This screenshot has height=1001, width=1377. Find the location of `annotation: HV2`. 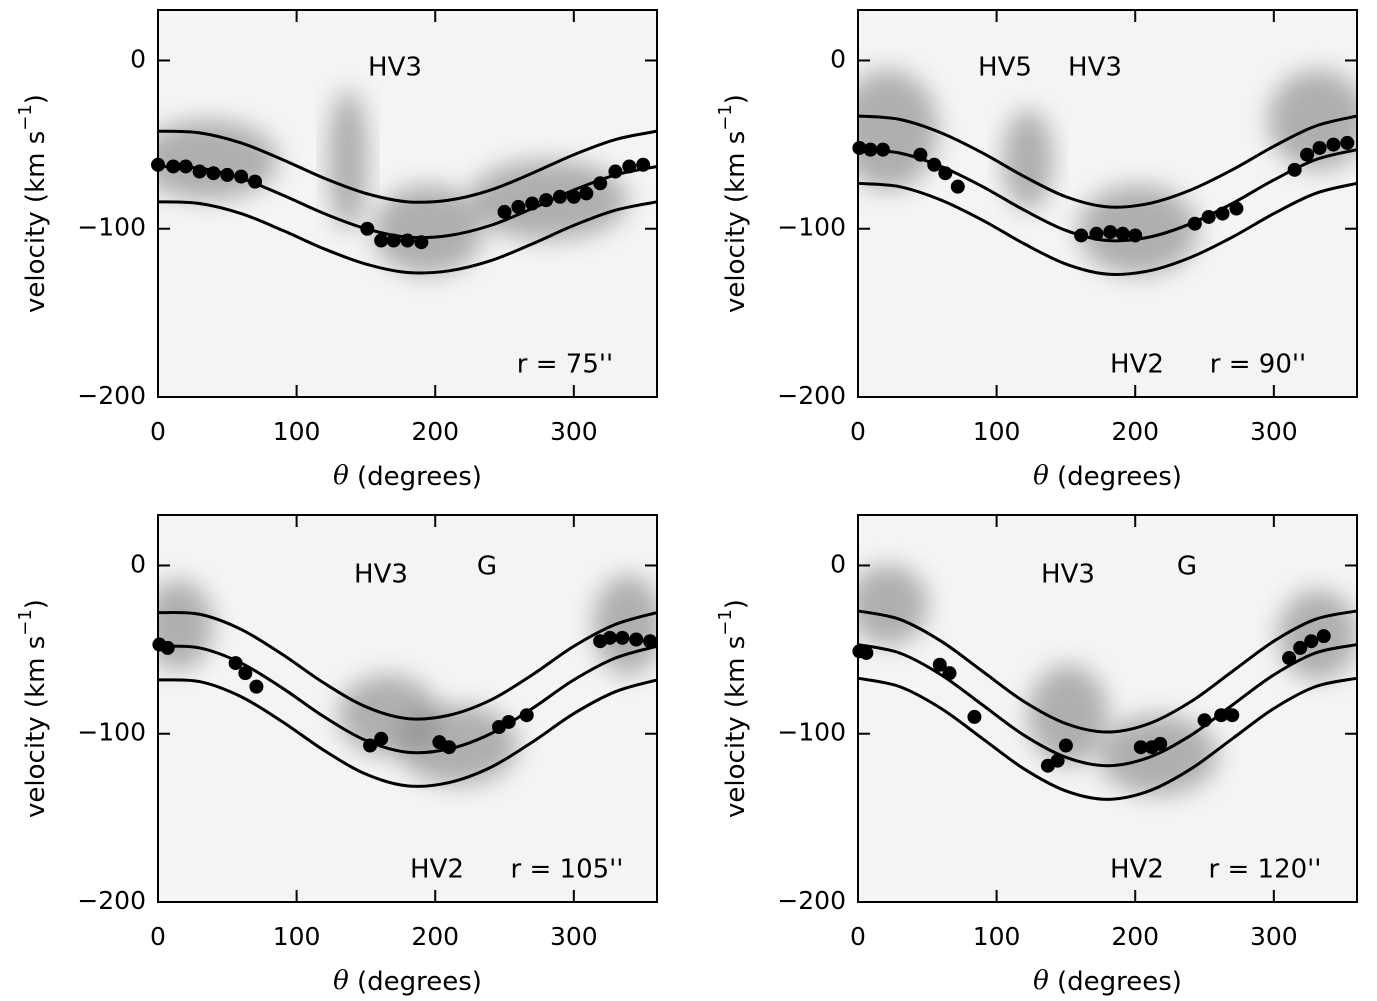

annotation: HV2 is located at coordinates (437, 870).